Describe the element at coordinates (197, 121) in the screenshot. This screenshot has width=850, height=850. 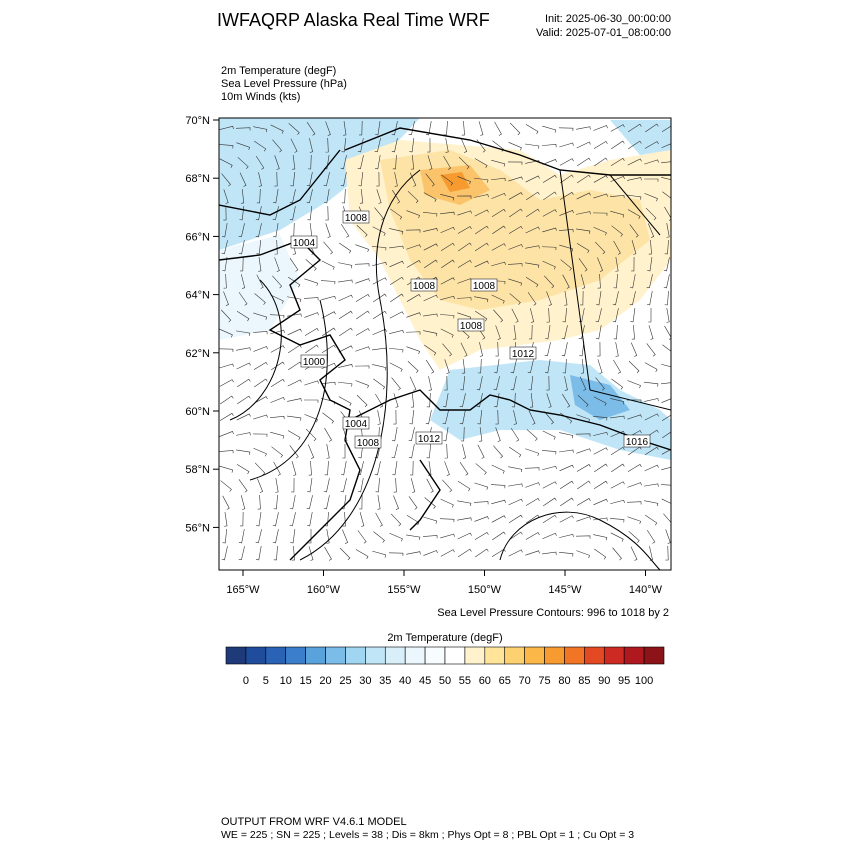
I see `lat-tick-label: 70°N` at that location.